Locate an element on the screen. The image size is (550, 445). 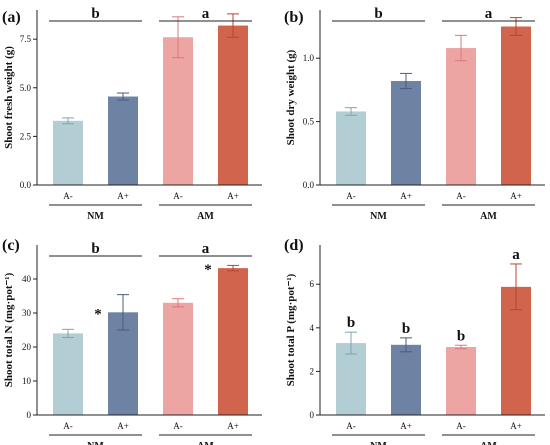
y-tick-label: 10 is located at coordinates (27, 381).